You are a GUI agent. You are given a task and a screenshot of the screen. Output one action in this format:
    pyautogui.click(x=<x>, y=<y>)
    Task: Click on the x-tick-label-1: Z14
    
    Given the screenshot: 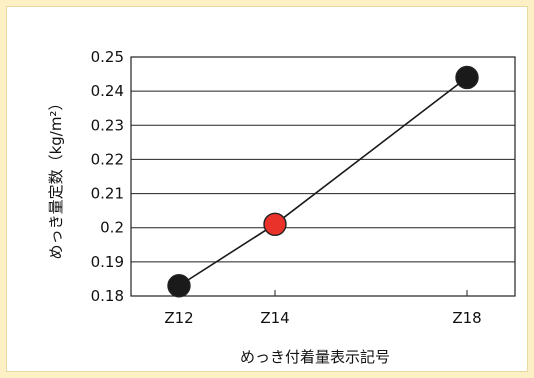 What is the action you would take?
    pyautogui.click(x=274, y=318)
    